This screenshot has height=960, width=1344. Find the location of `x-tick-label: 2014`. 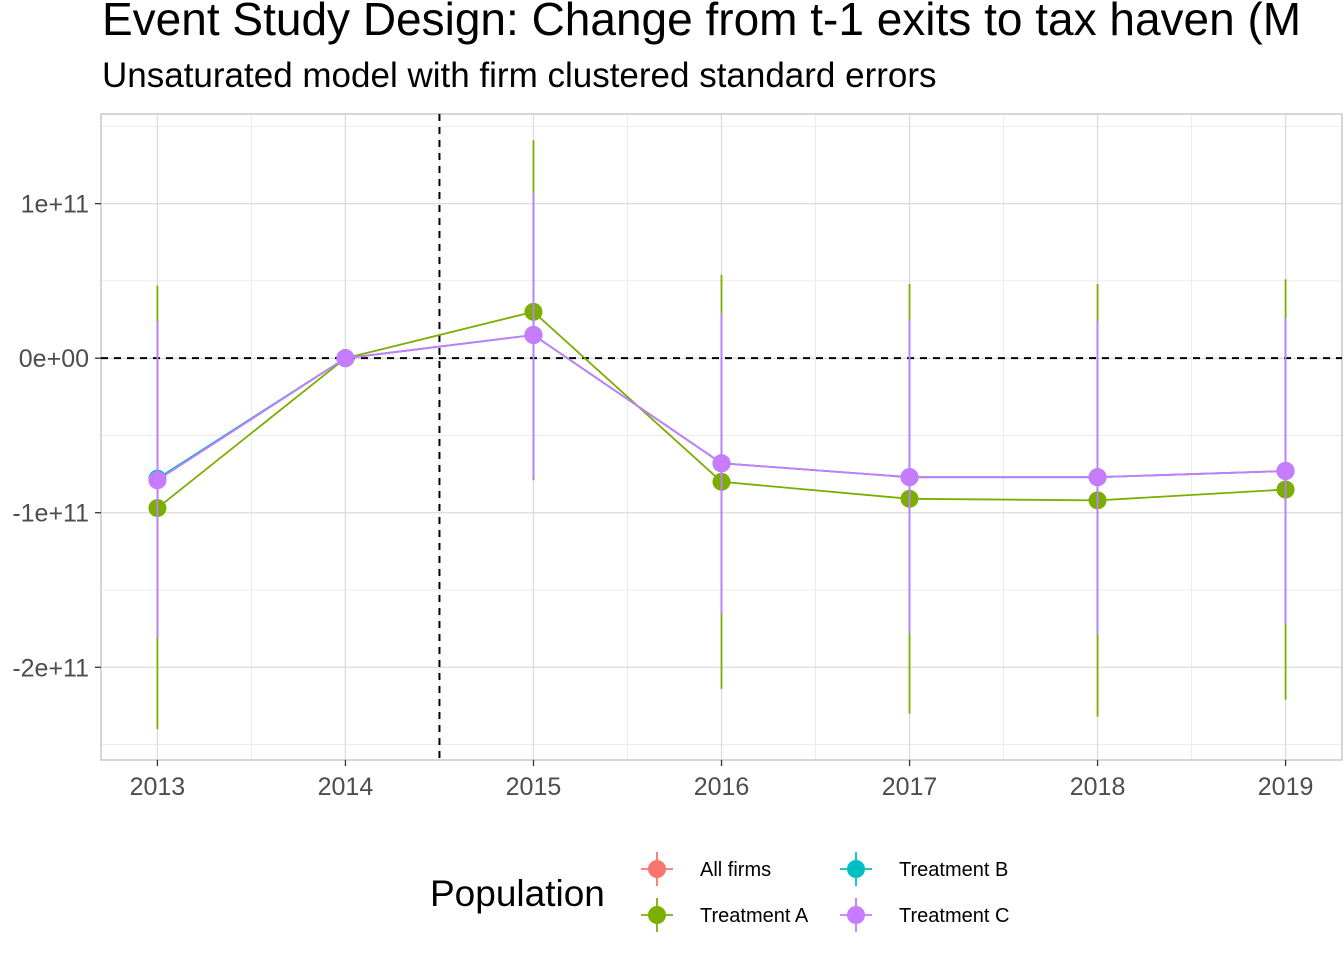

x-tick-label: 2014 is located at coordinates (346, 787).